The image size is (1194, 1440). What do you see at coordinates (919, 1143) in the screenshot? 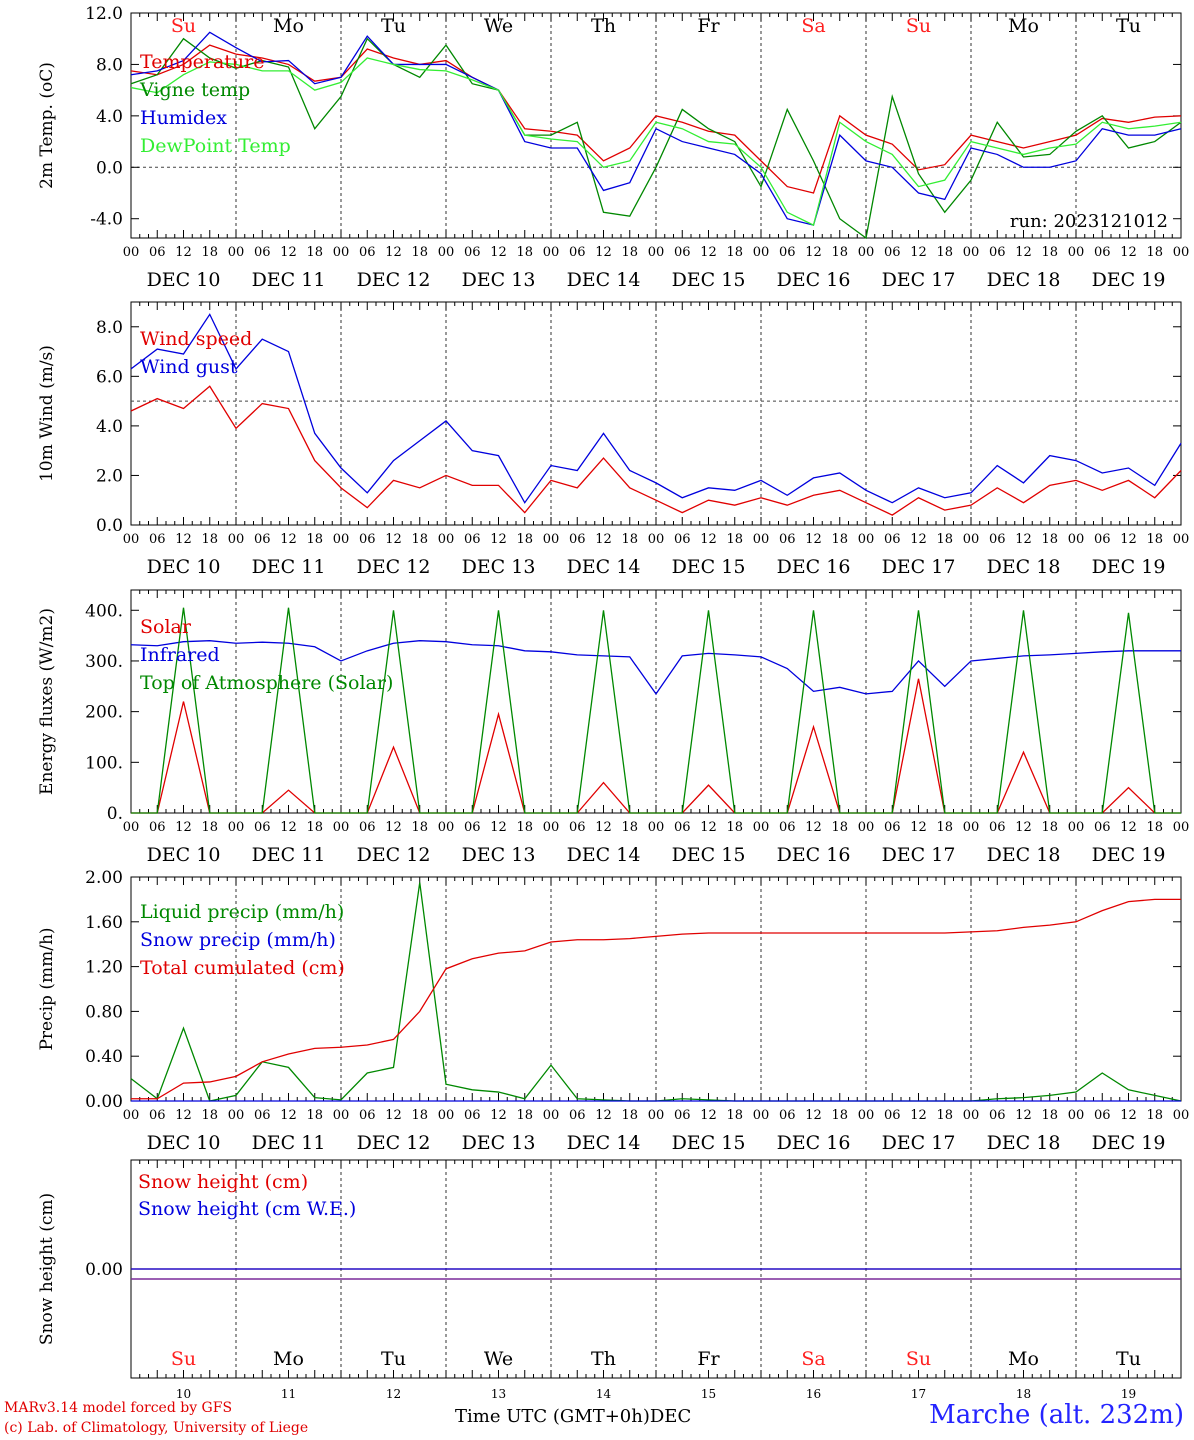
I see `day-date-label: DEC 17` at bounding box center [919, 1143].